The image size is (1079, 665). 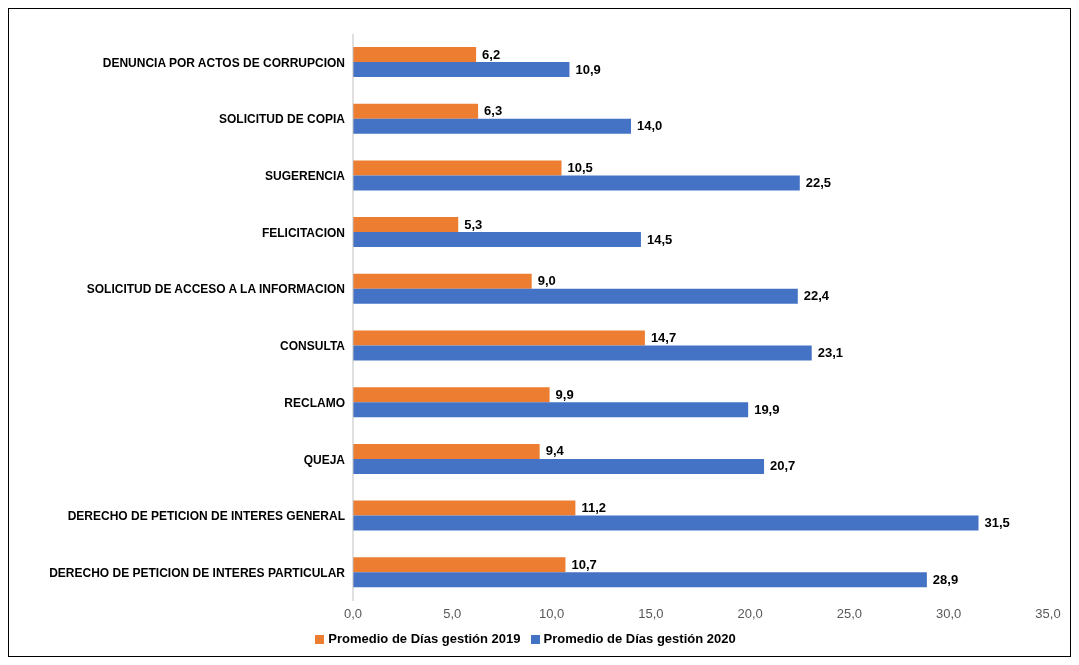 I want to click on x-tick-label: 10,0, so click(x=551, y=614).